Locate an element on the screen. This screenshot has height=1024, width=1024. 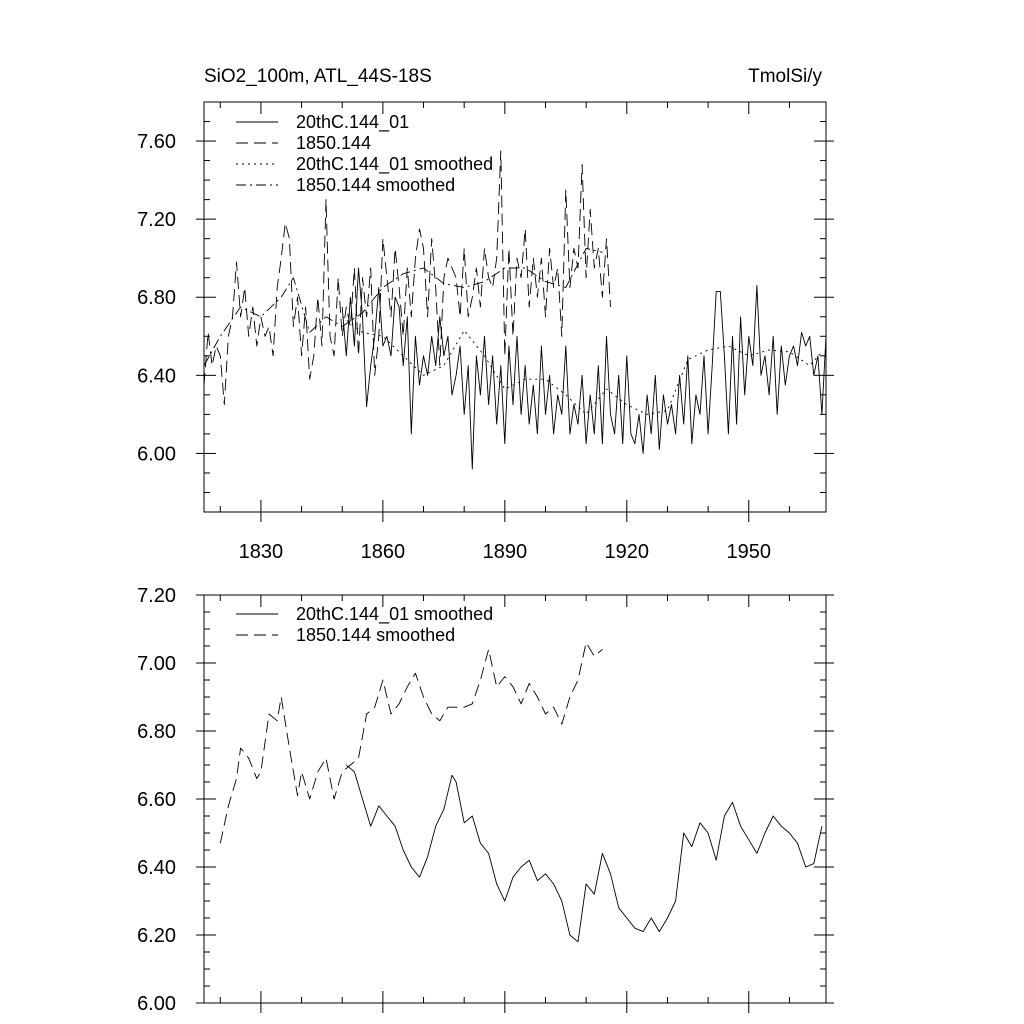
x-tick-label: 1830 is located at coordinates (261, 552).